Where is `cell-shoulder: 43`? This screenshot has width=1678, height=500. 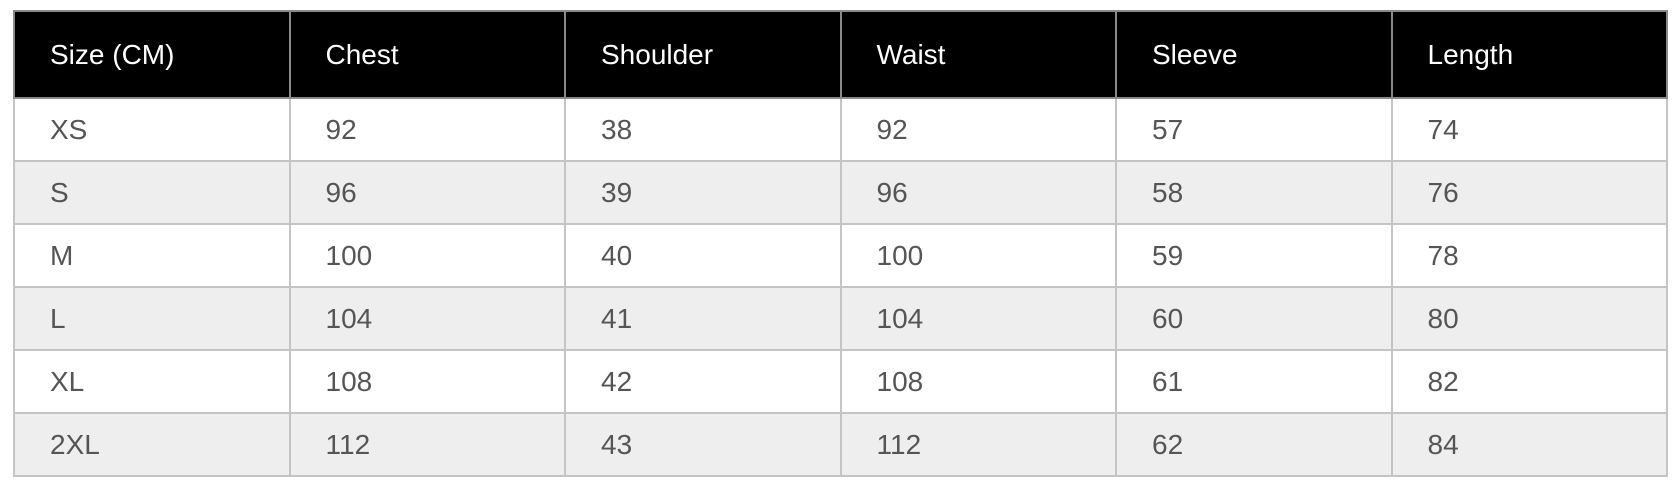 cell-shoulder: 43 is located at coordinates (703, 444).